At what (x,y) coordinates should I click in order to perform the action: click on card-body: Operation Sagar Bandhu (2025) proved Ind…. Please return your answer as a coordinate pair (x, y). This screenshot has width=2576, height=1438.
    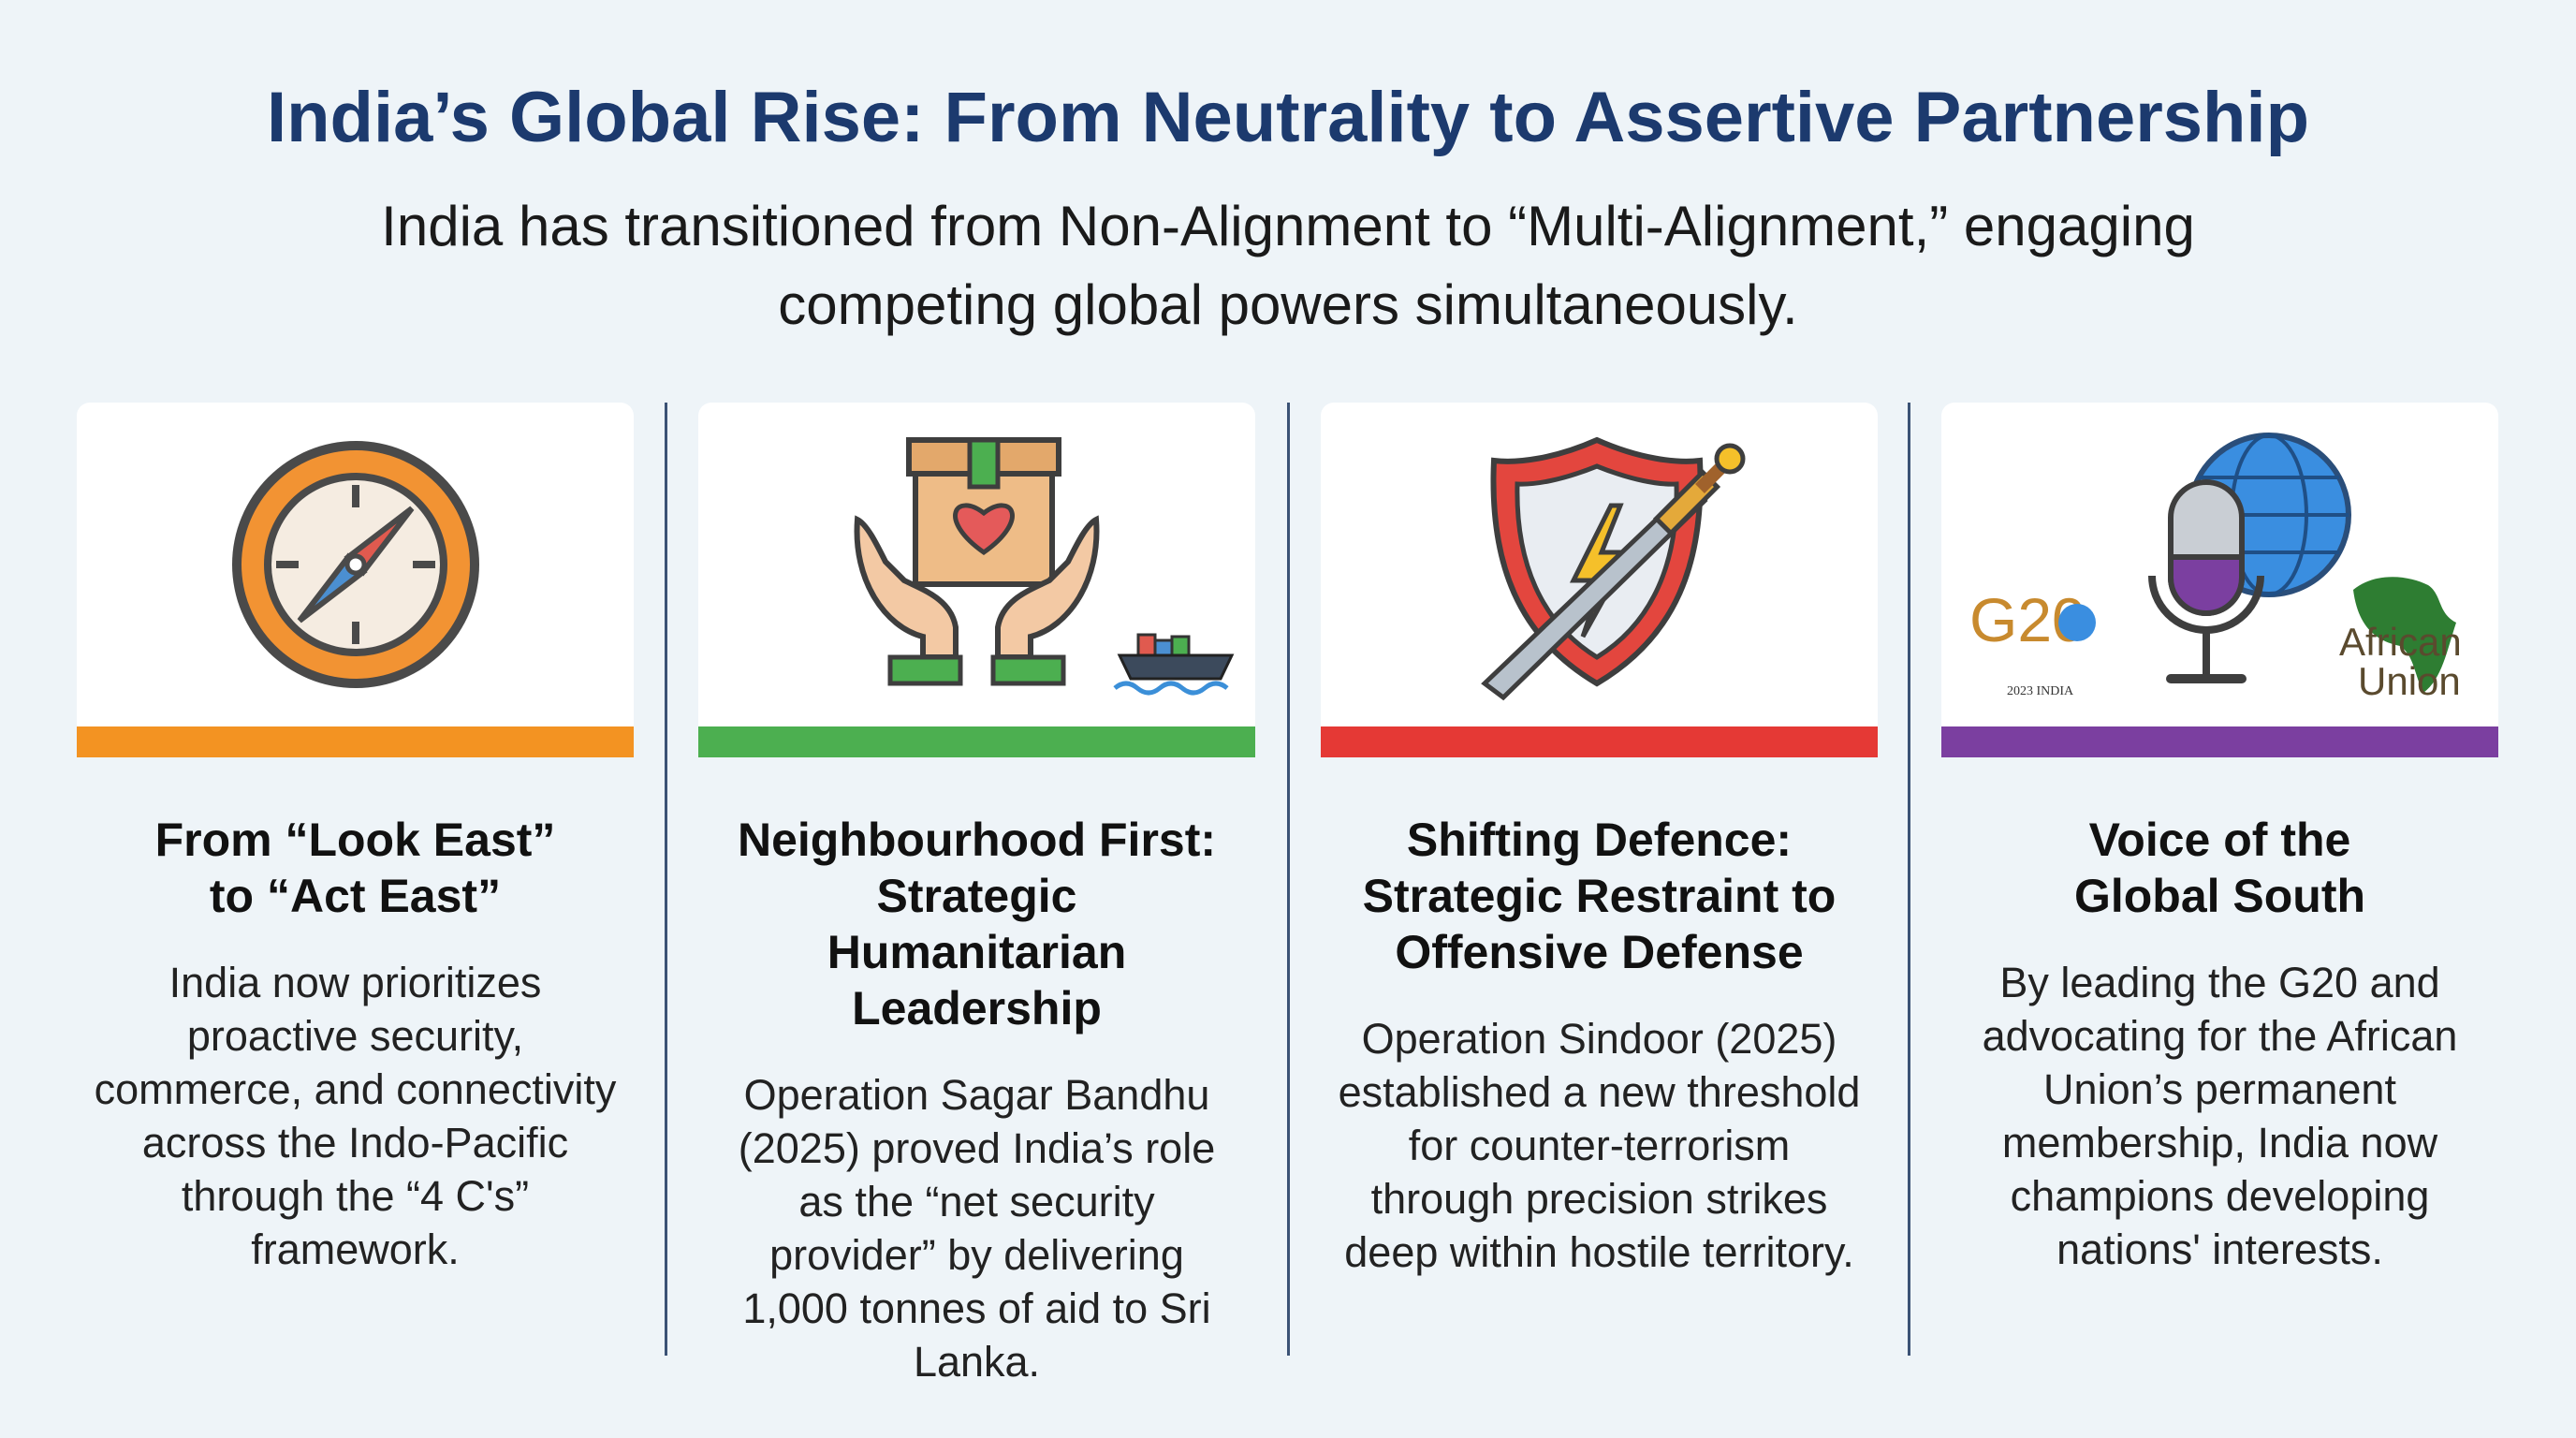
    Looking at the image, I should click on (977, 1228).